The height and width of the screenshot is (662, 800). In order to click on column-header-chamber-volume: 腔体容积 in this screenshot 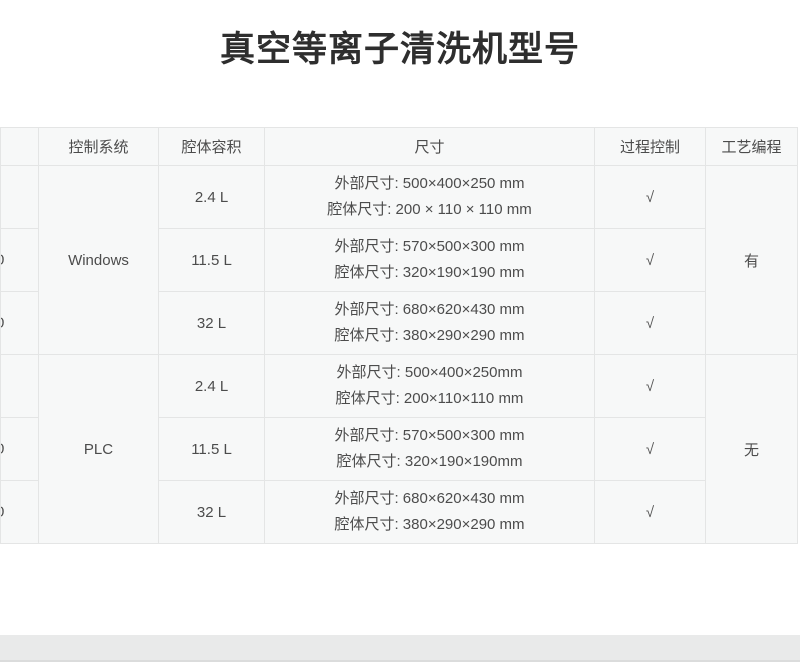, I will do `click(211, 146)`.